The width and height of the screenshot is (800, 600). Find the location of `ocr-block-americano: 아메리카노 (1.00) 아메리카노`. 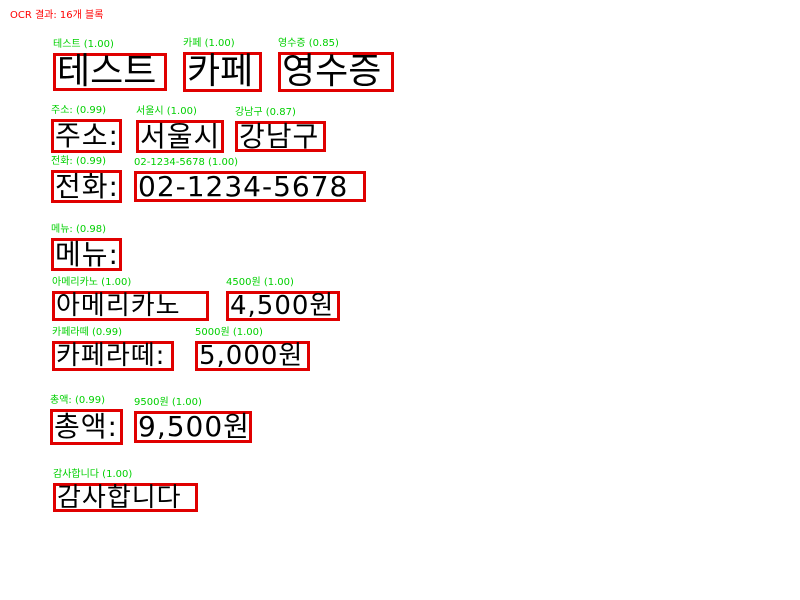

ocr-block-americano: 아메리카노 (1.00) 아메리카노 is located at coordinates (130, 299).